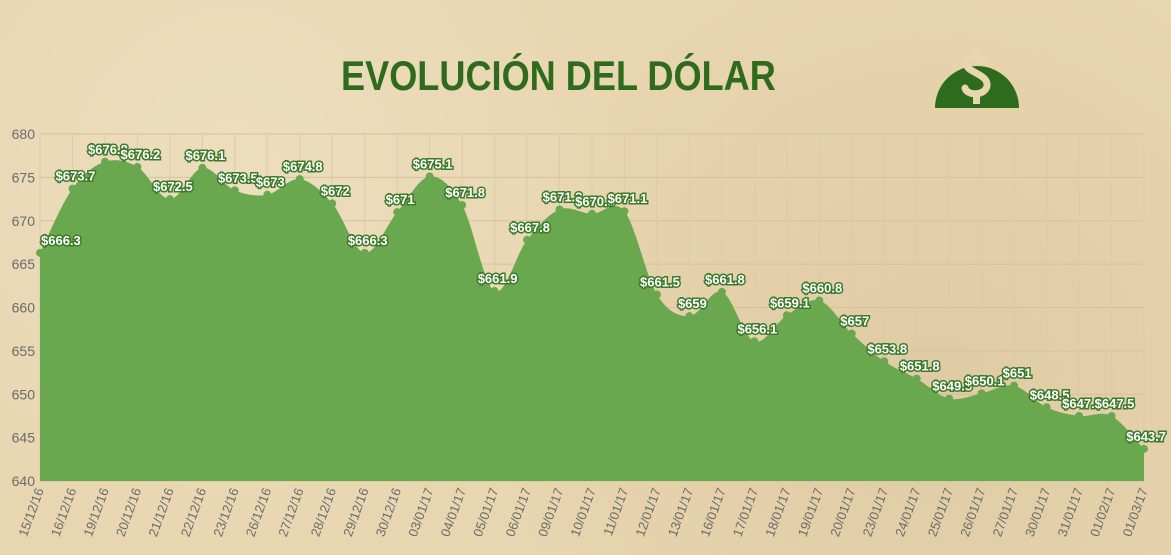  What do you see at coordinates (790, 302) in the screenshot?
I see `data-label: $659.1` at bounding box center [790, 302].